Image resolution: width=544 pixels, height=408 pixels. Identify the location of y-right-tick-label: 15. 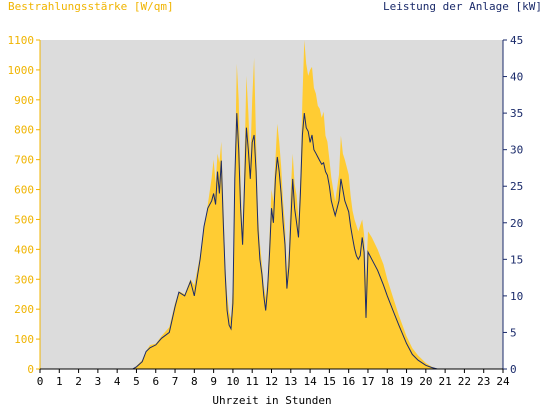
(516, 259).